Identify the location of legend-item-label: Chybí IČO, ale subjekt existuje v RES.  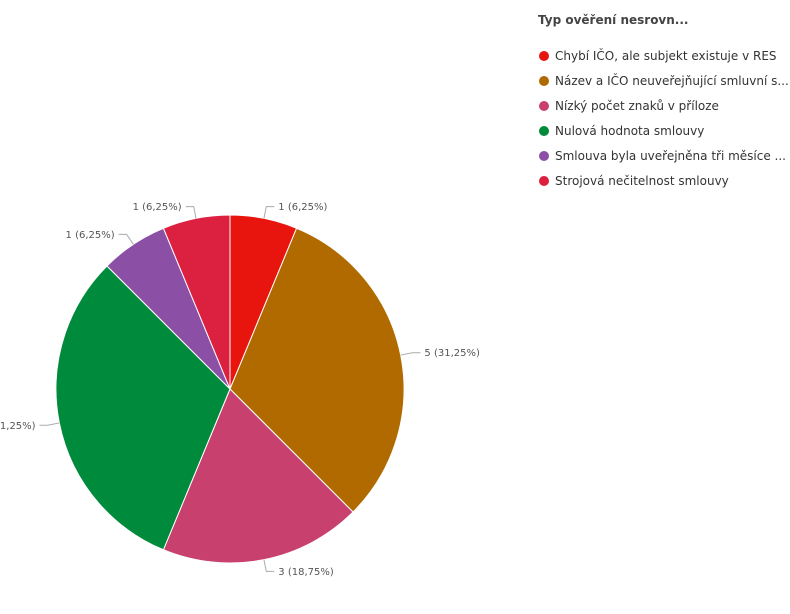
(666, 55).